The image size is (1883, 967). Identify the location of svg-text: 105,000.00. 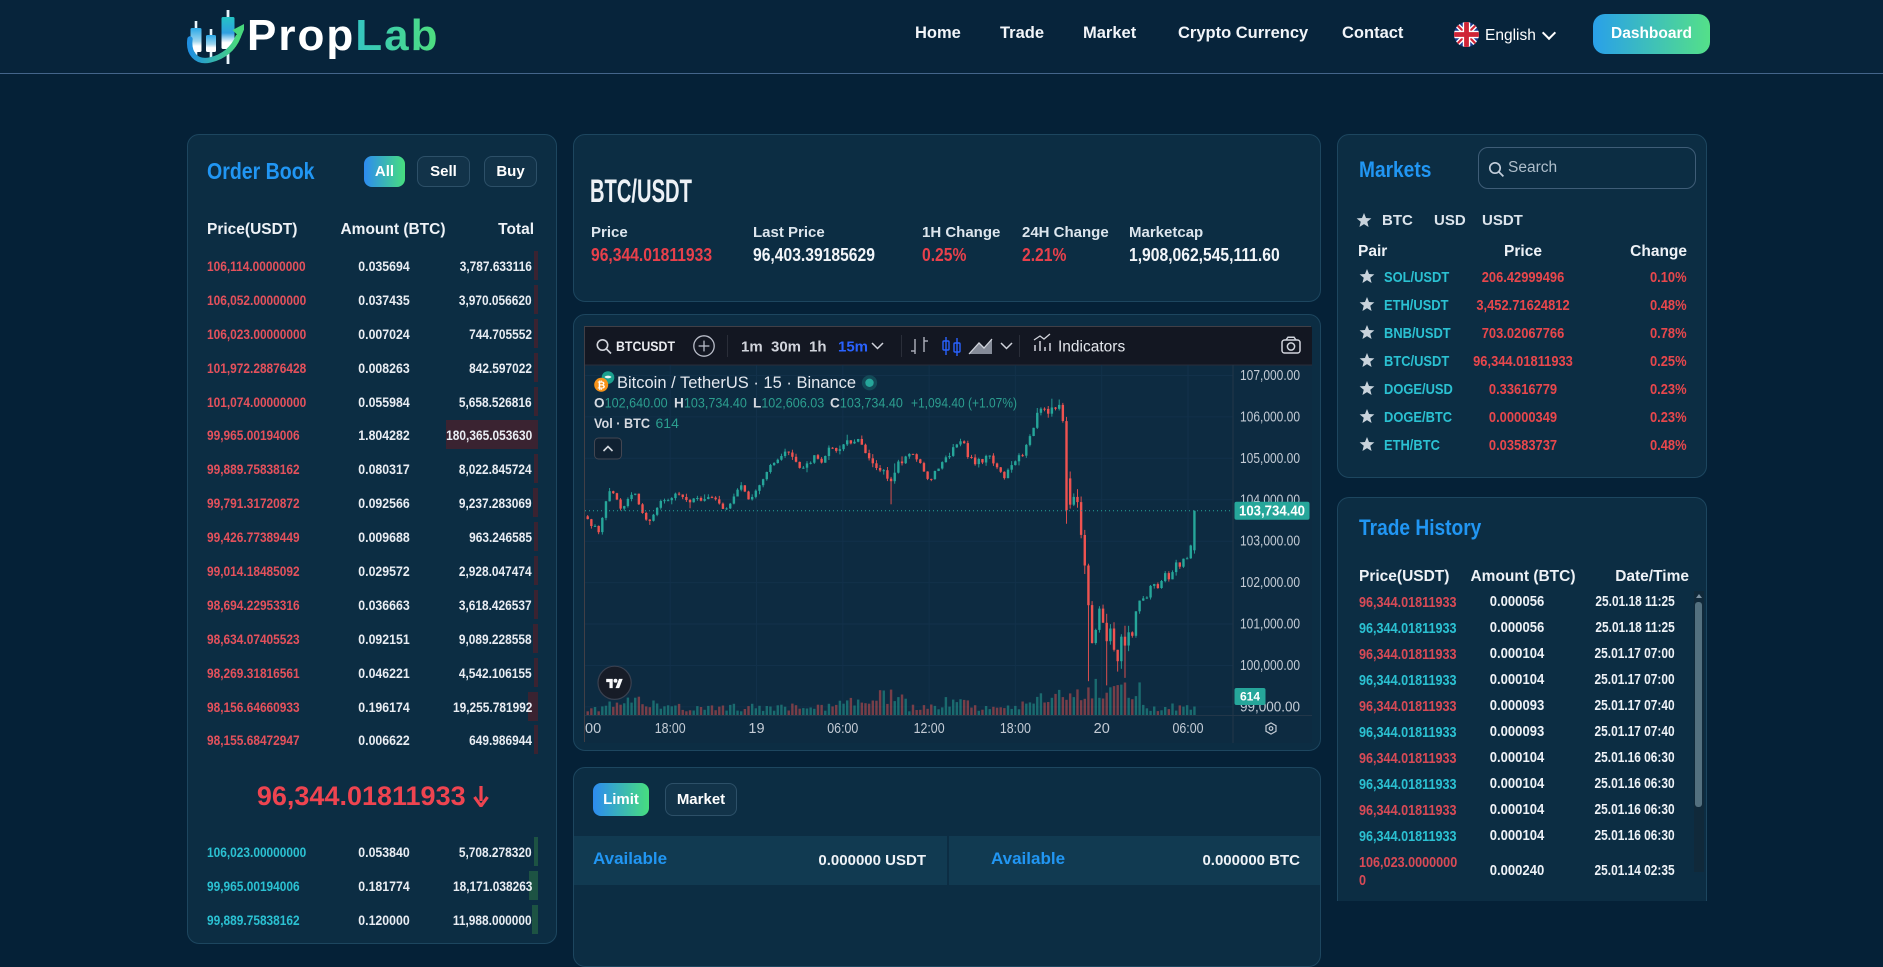
(1270, 459).